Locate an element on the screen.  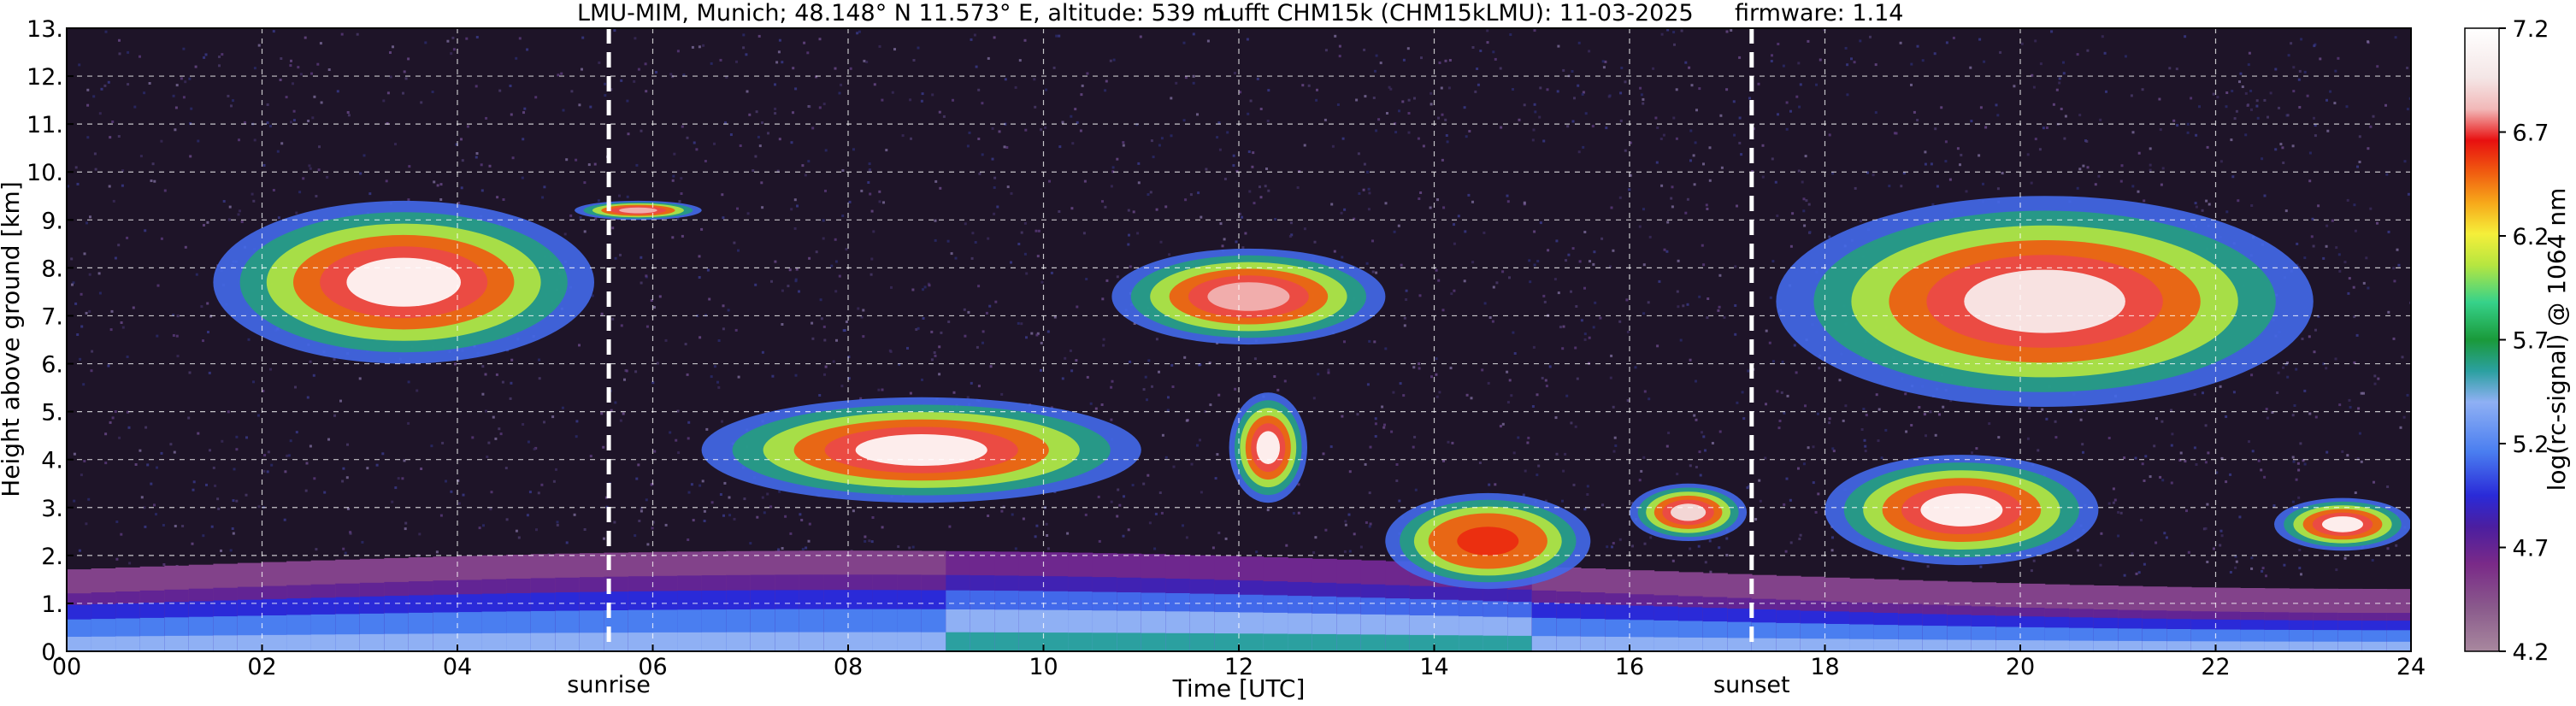
y-tick-label: 2. is located at coordinates (52, 557).